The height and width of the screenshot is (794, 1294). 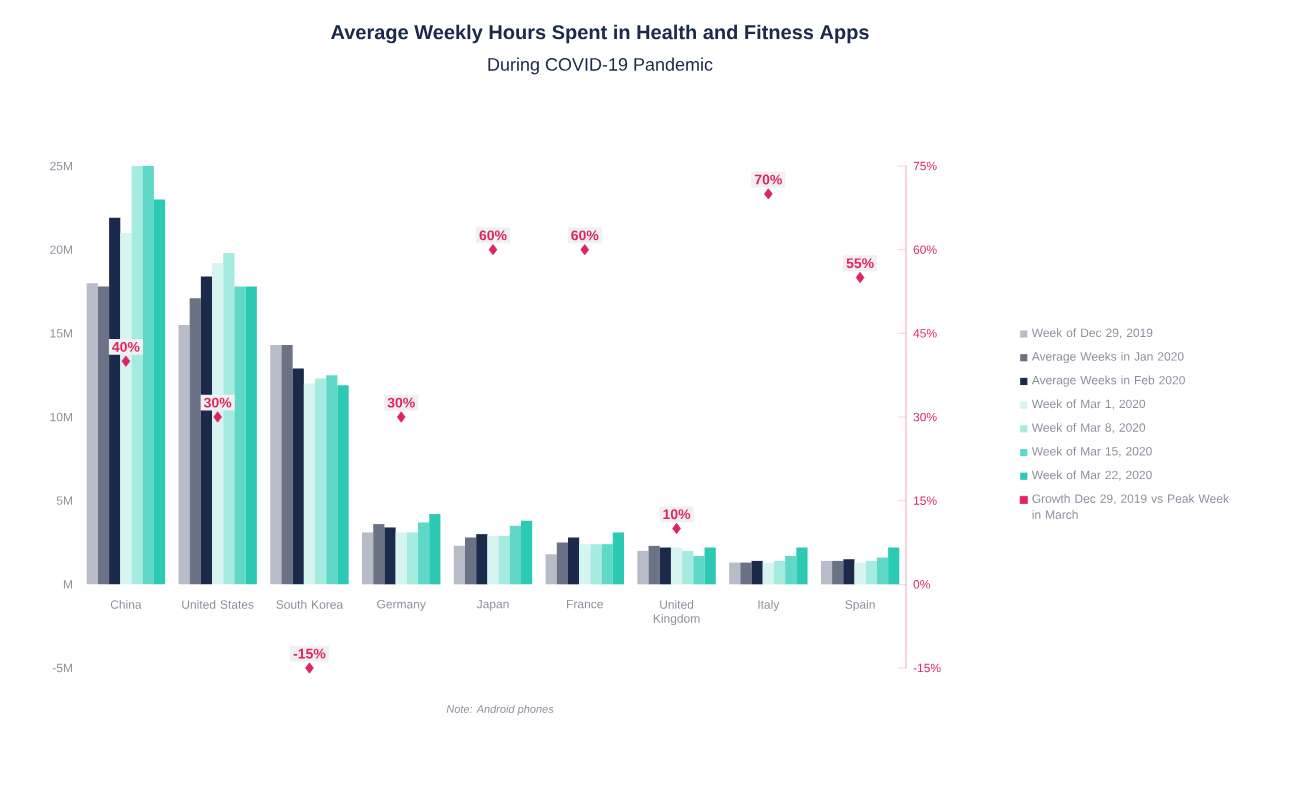 What do you see at coordinates (600, 34) in the screenshot?
I see `chart-title: Average Weekly Hours Spent in Health and Fitness Apps` at bounding box center [600, 34].